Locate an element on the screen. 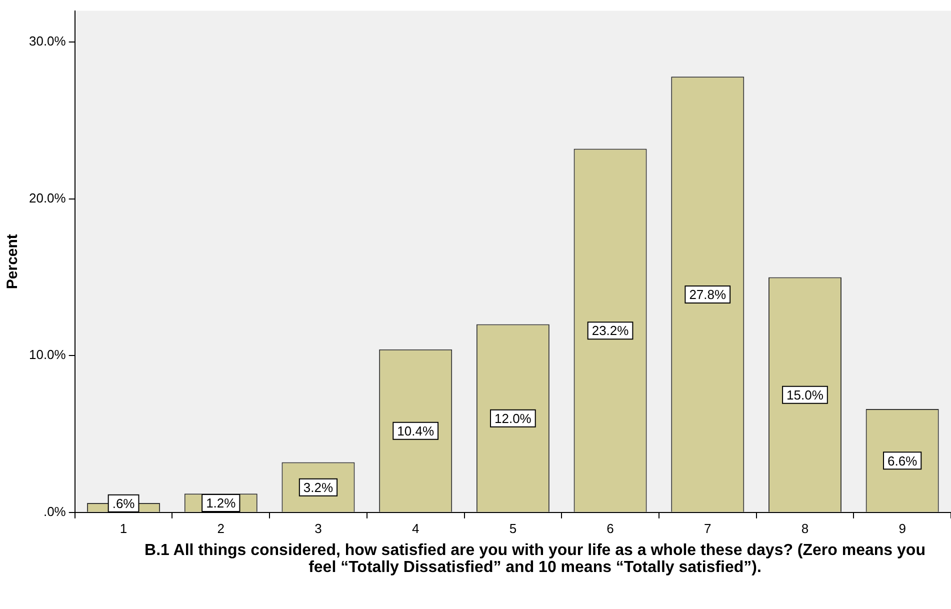  data-label: 6.6% is located at coordinates (903, 460).